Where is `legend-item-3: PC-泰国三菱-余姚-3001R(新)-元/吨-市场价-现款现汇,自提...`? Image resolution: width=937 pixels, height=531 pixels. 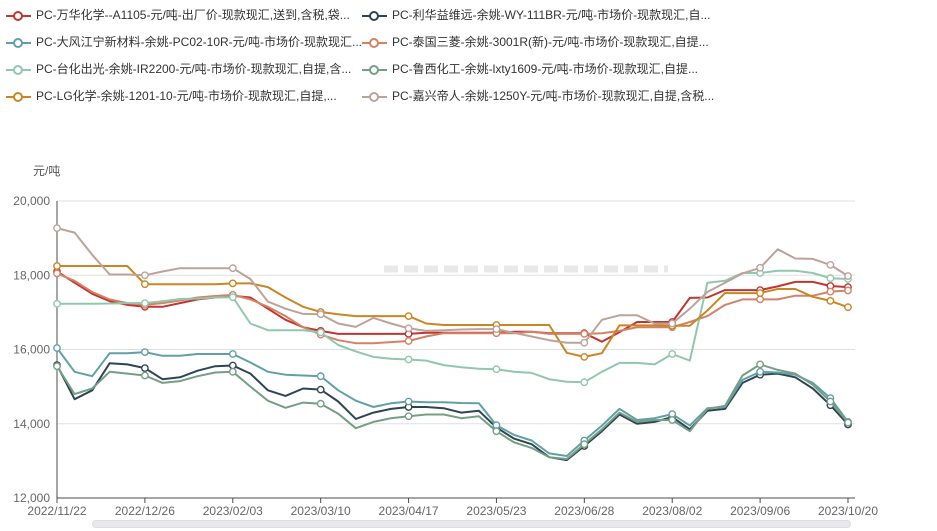 legend-item-3: PC-泰国三菱-余姚-3001R(新)-元/吨-市场价-现款现汇,自提... is located at coordinates (647, 42).